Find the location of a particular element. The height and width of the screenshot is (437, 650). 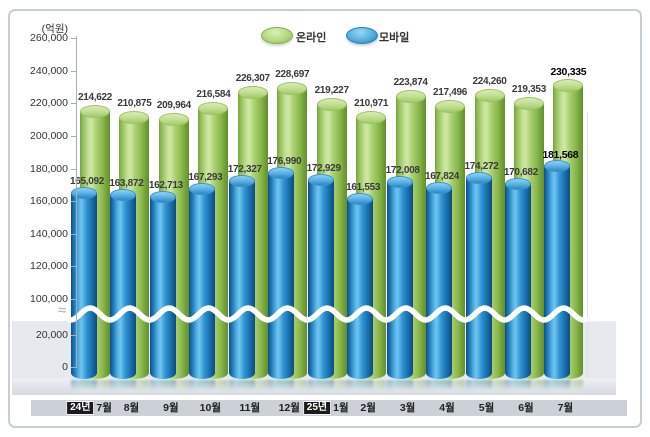

y-tick-label: 220,000 is located at coordinates (49, 103).